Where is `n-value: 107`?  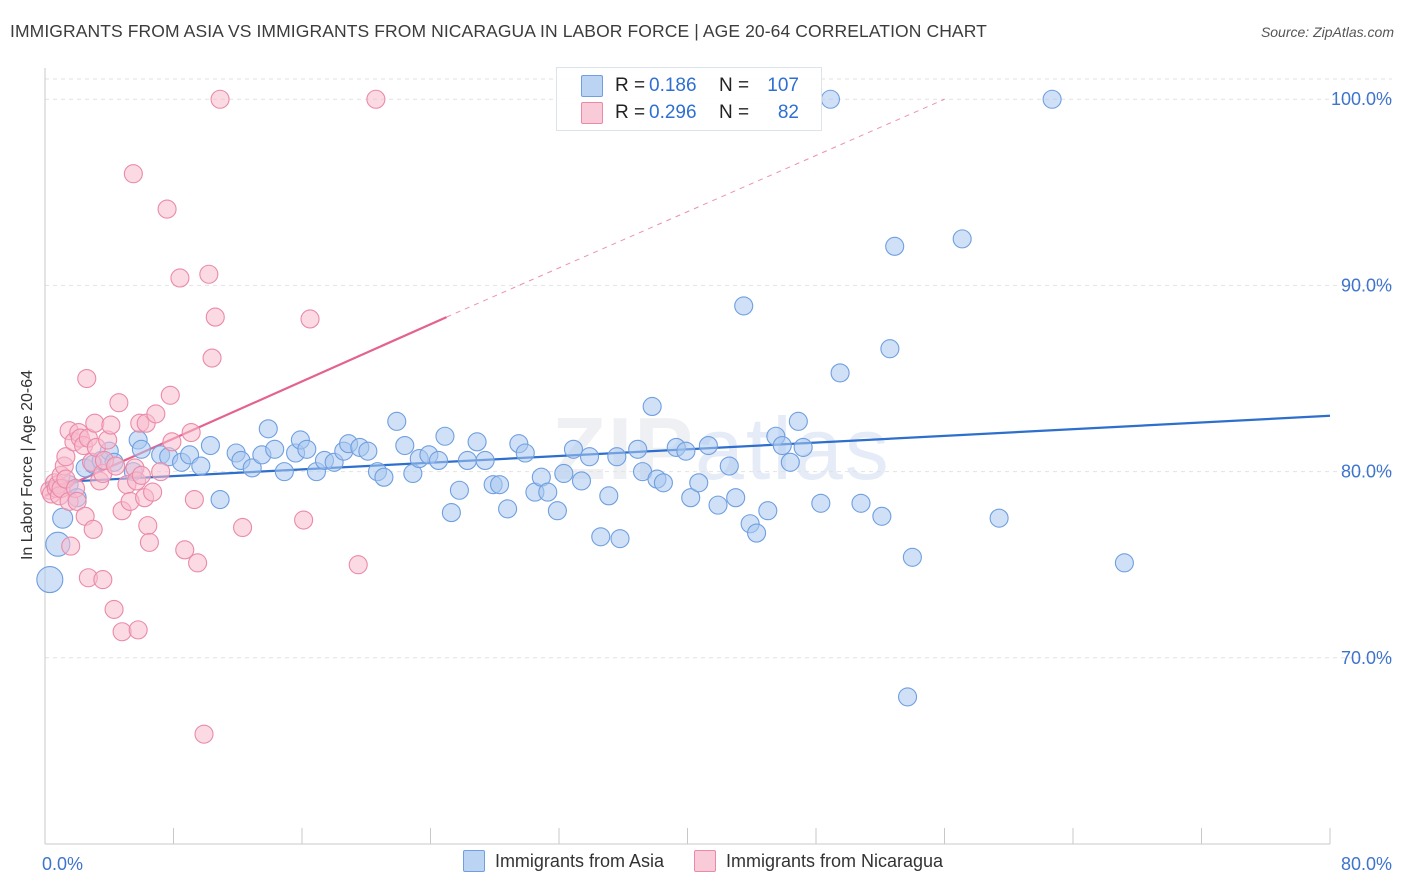
n-value: 107 is located at coordinates (783, 85).